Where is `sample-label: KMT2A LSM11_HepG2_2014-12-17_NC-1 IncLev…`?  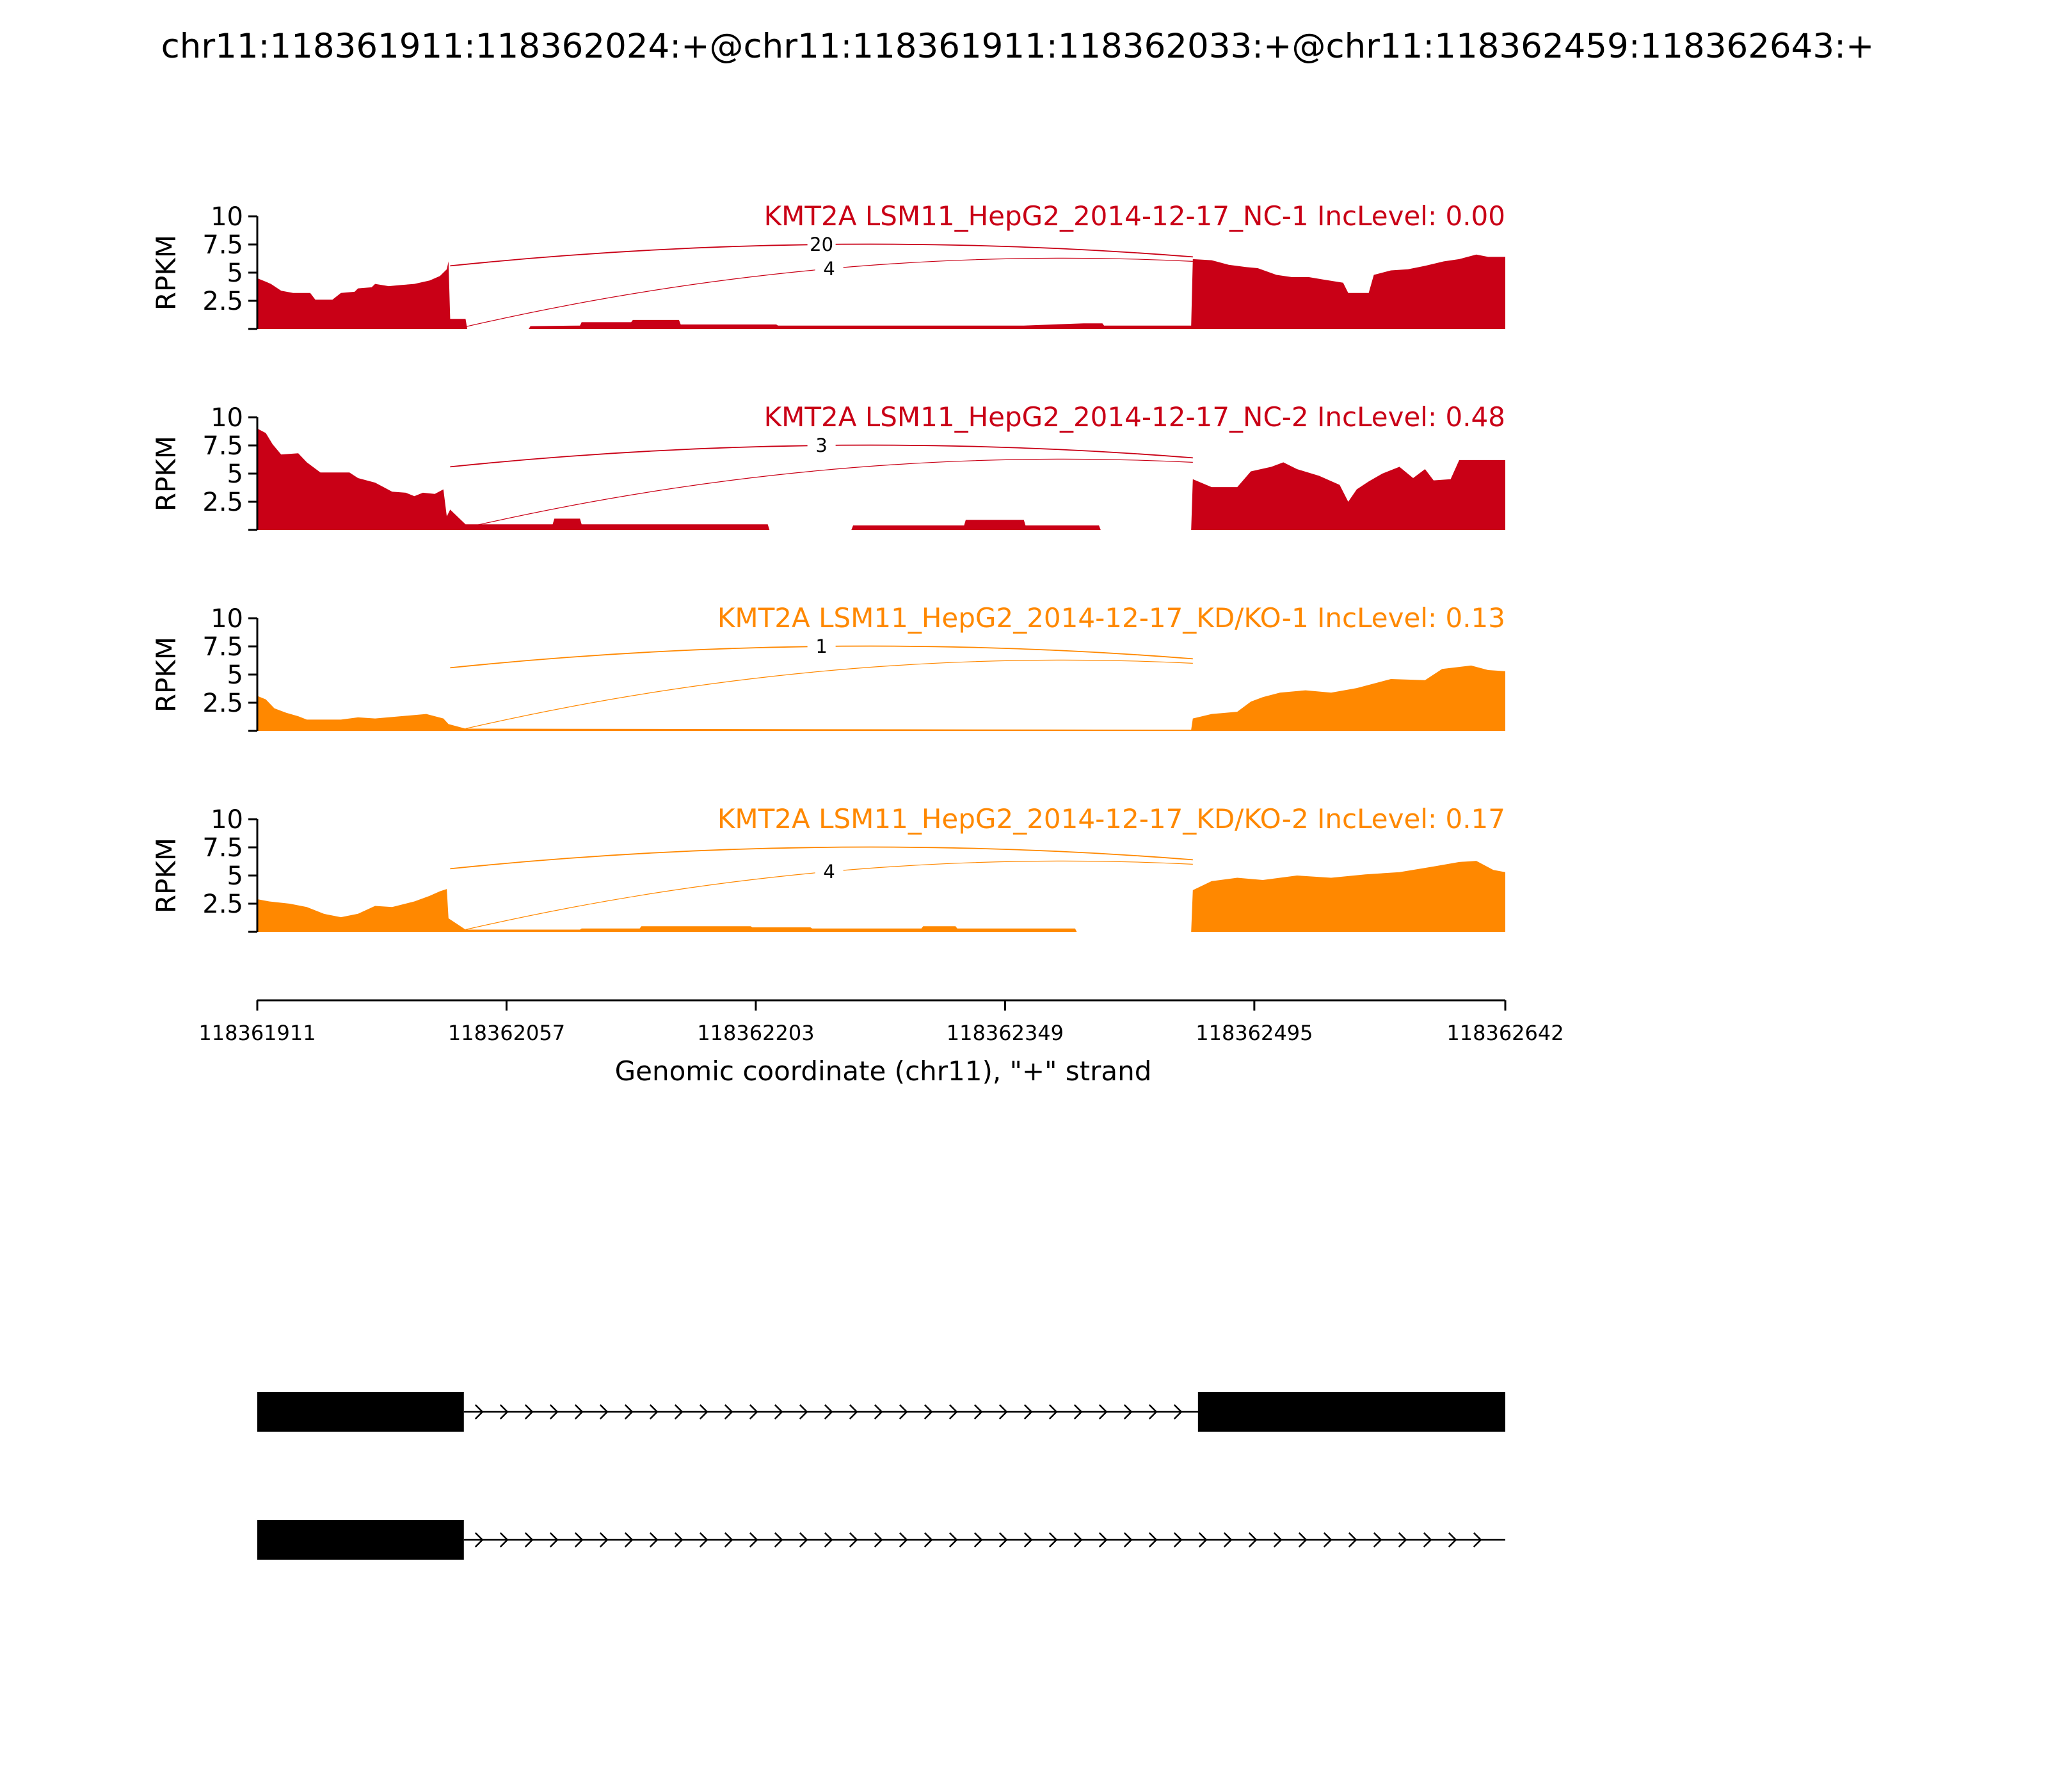 sample-label: KMT2A LSM11_HepG2_2014-12-17_NC-1 IncLev… is located at coordinates (1134, 216).